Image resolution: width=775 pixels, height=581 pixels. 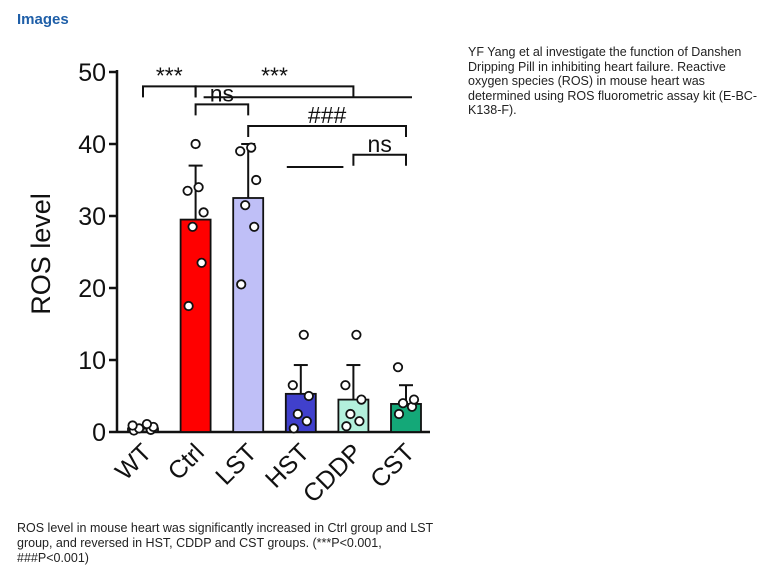 What do you see at coordinates (92, 361) in the screenshot?
I see `y-tick-label-10: 10` at bounding box center [92, 361].